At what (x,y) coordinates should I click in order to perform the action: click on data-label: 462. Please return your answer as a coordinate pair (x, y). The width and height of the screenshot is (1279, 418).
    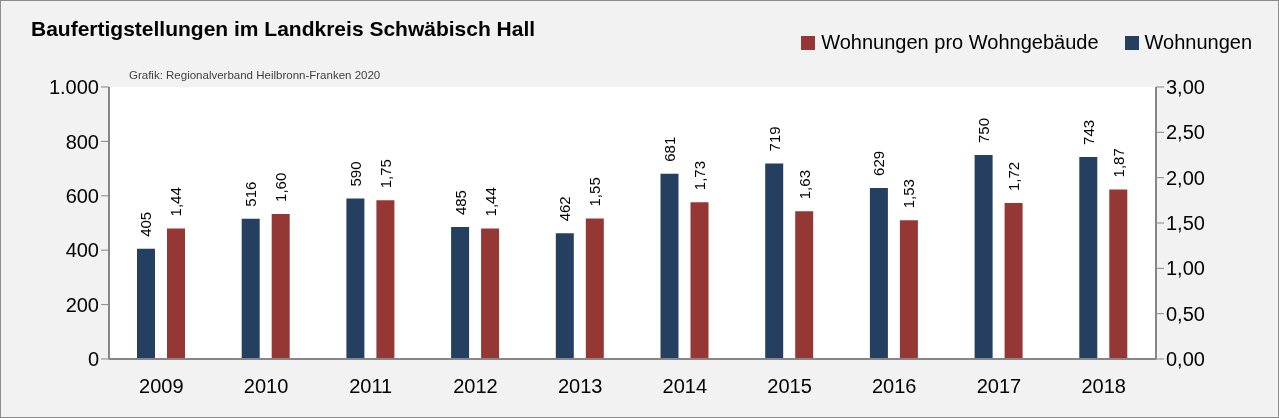
    Looking at the image, I should click on (565, 209).